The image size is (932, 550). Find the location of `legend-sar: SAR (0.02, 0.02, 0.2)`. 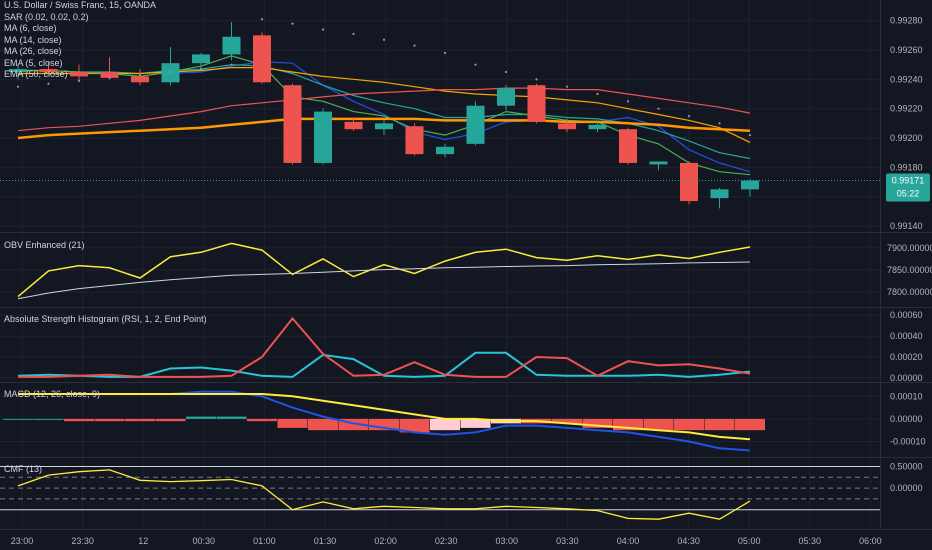

legend-sar: SAR (0.02, 0.02, 0.2) is located at coordinates (46, 16).